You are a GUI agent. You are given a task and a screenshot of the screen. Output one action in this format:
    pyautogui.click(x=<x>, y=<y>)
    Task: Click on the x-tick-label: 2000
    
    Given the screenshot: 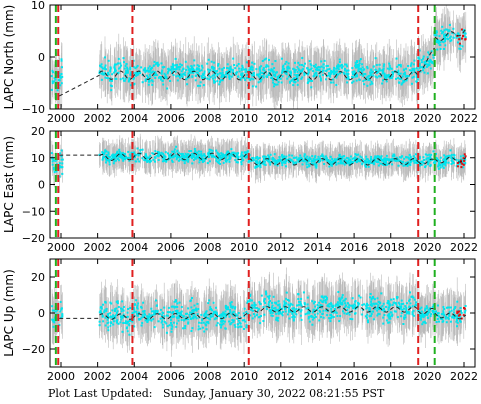 What is the action you would take?
    pyautogui.click(x=61, y=118)
    